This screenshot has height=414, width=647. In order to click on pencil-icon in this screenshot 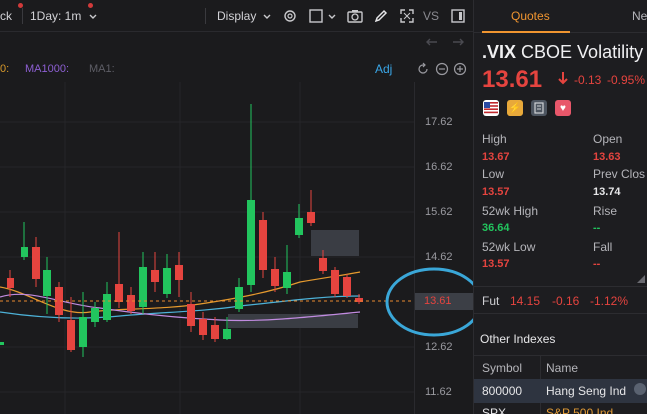, I will do `click(381, 16)`.